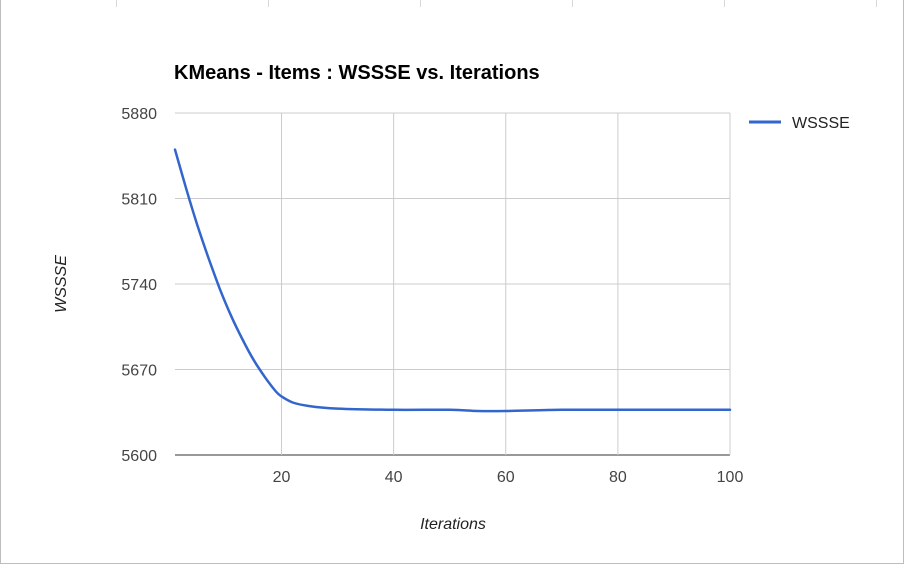 The width and height of the screenshot is (904, 564). What do you see at coordinates (453, 524) in the screenshot?
I see `x-axis-title: Iterations` at bounding box center [453, 524].